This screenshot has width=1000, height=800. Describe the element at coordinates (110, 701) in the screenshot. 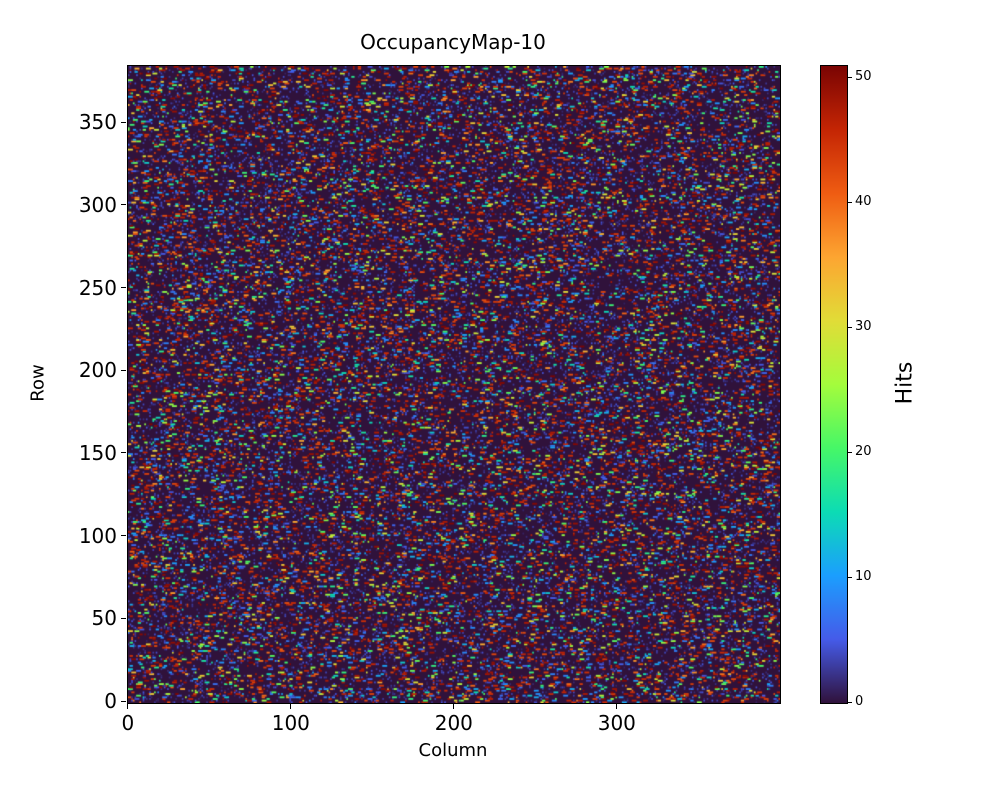

I see `y-tick-label: 0` at that location.